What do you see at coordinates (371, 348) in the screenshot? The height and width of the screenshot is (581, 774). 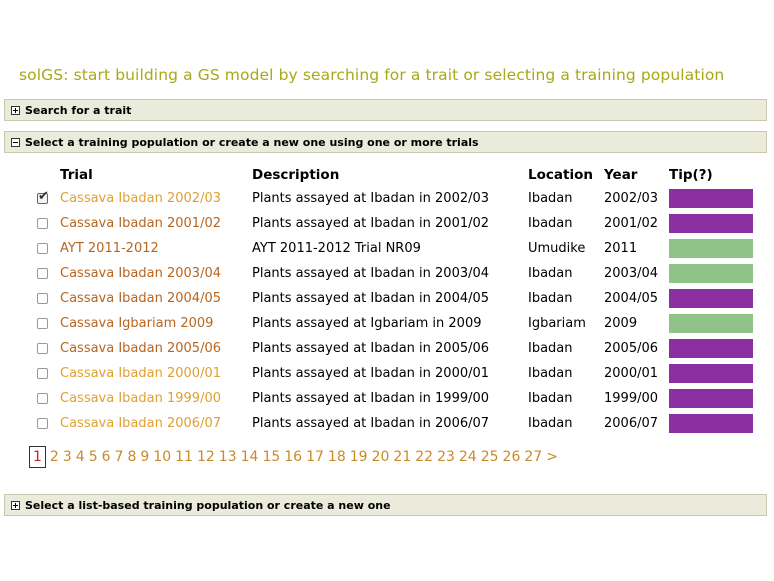 I see `description-cell: Plants assayed at Ibadan in 2005/06` at bounding box center [371, 348].